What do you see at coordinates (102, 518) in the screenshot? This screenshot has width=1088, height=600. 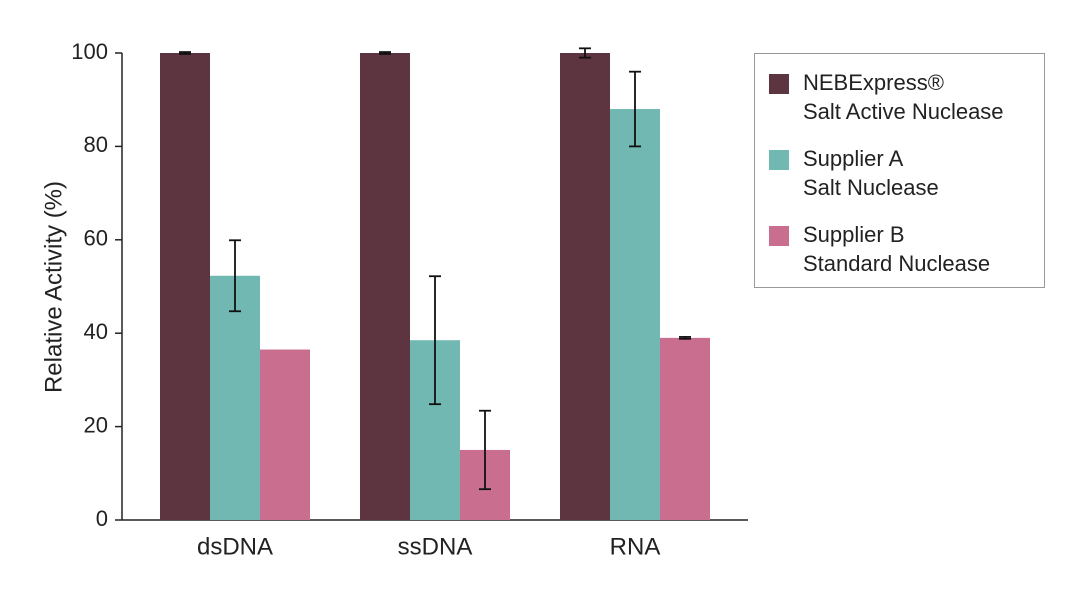 I see `y-tick-label: 0` at bounding box center [102, 518].